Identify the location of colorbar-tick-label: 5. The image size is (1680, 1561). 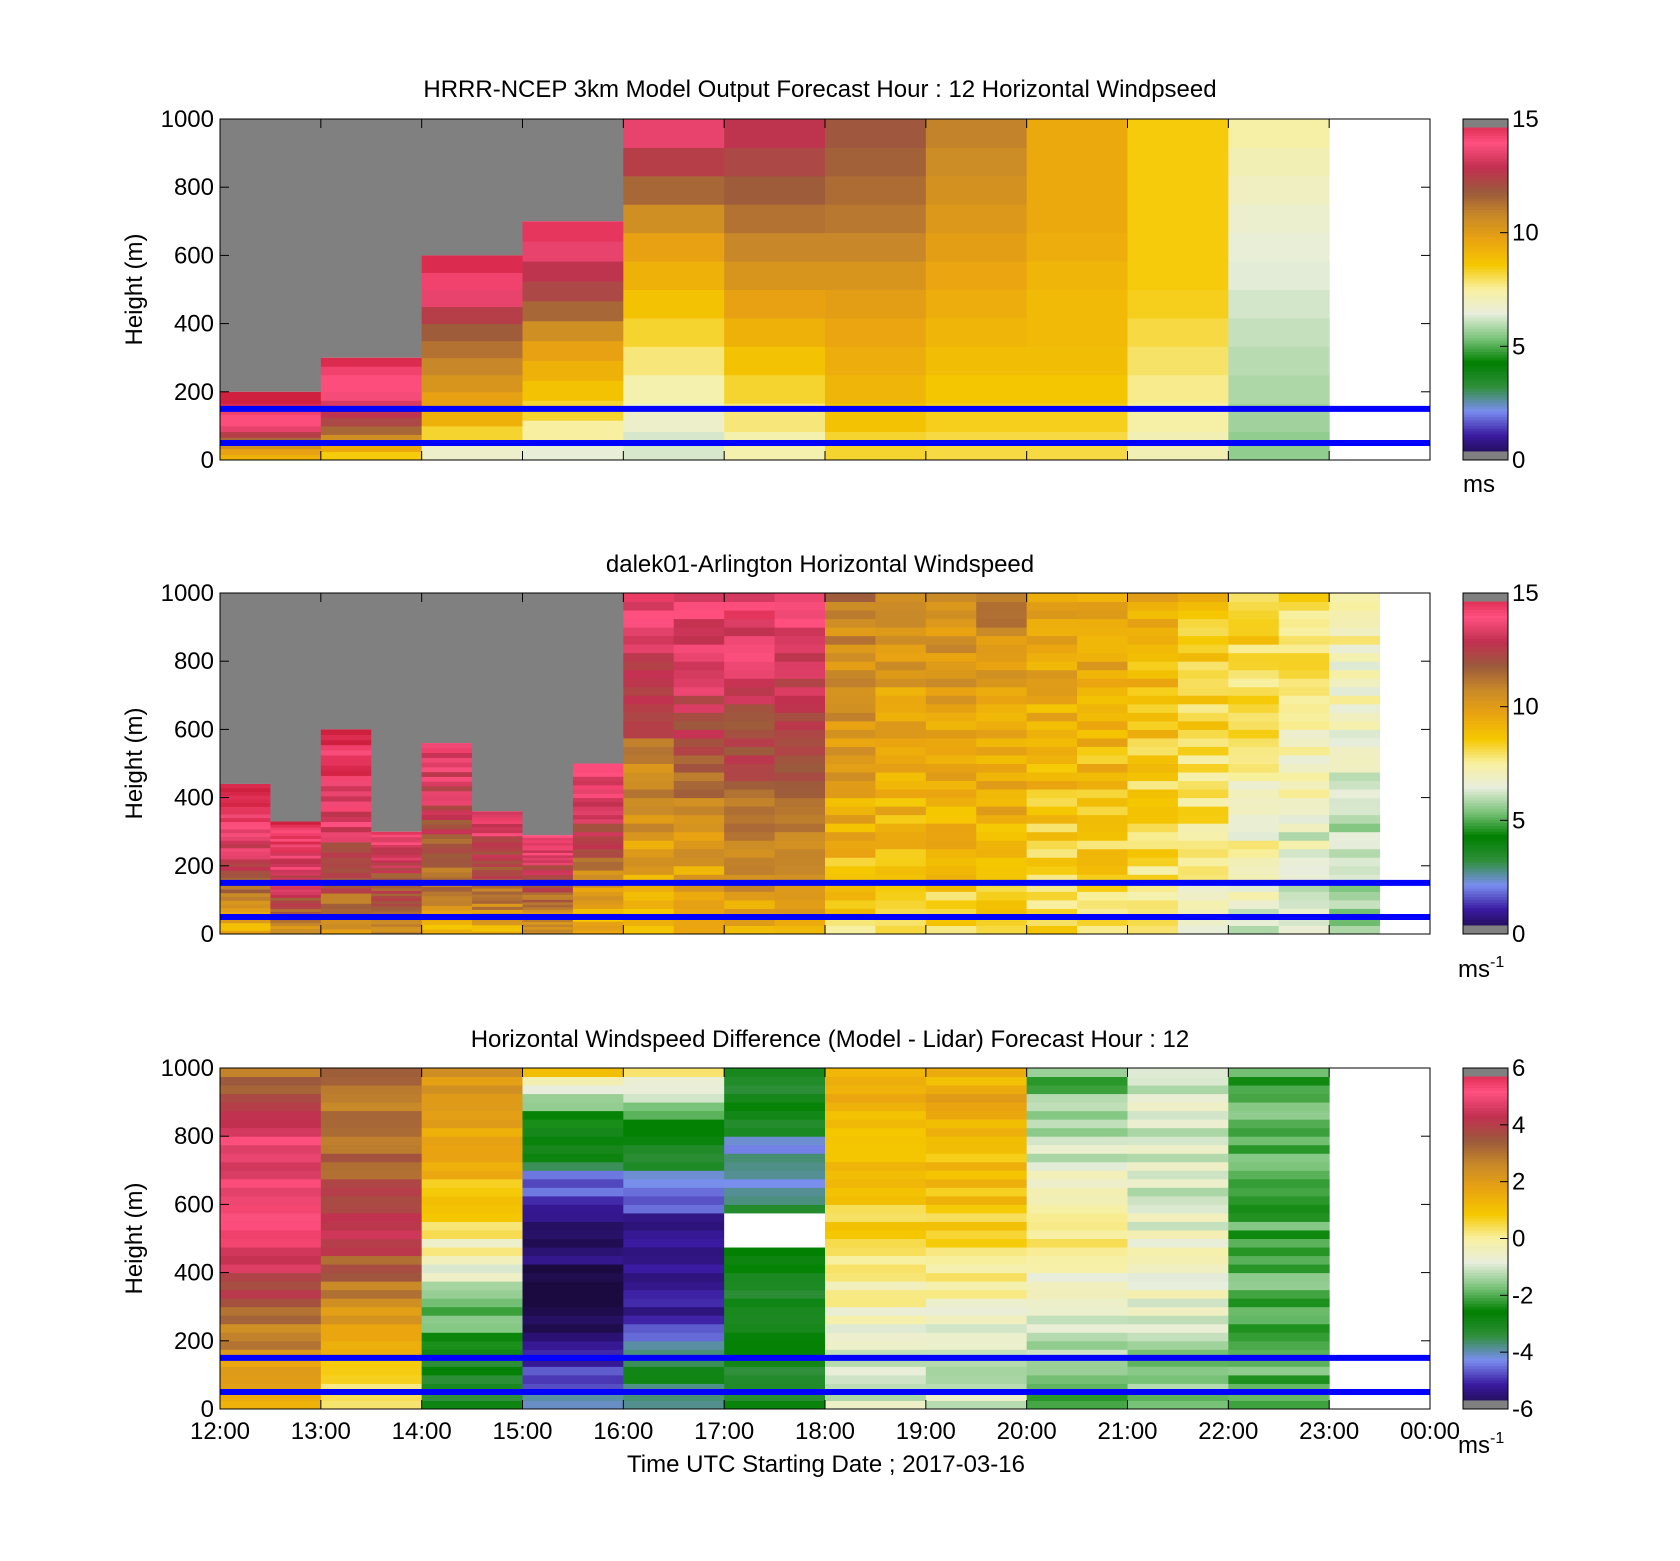
(1518, 346).